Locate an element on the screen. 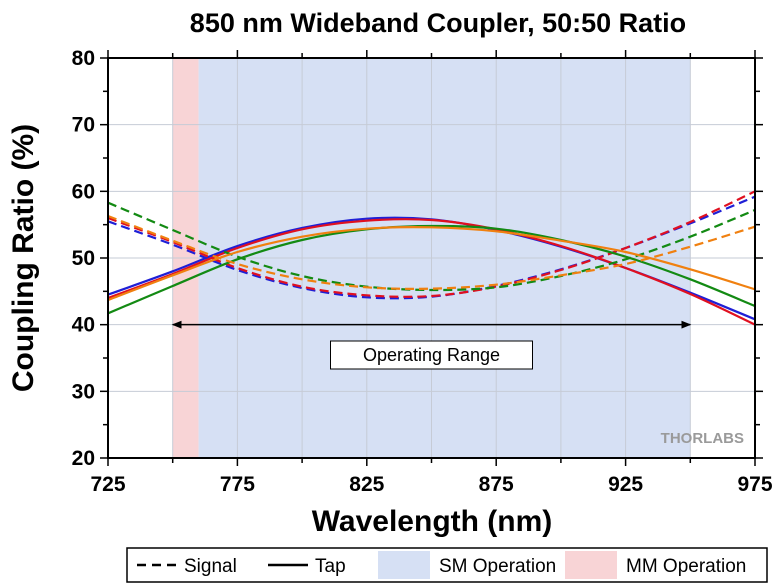 The width and height of the screenshot is (780, 586). y-tick-label: 30 is located at coordinates (83, 391).